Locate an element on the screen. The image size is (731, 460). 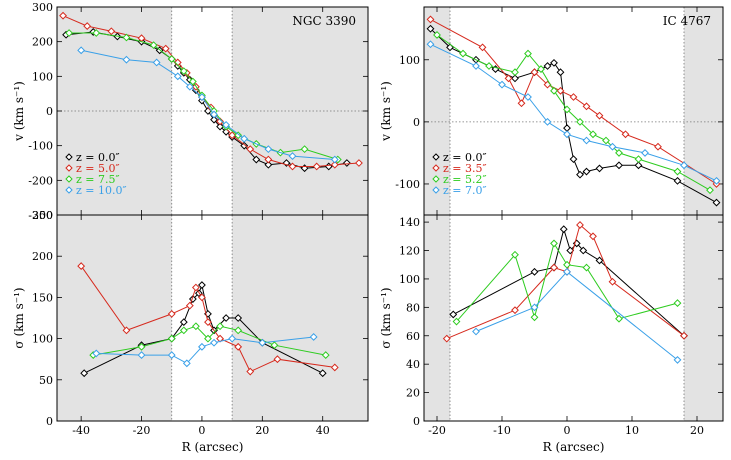
y-tick-label: -200 is located at coordinates (40, 180).